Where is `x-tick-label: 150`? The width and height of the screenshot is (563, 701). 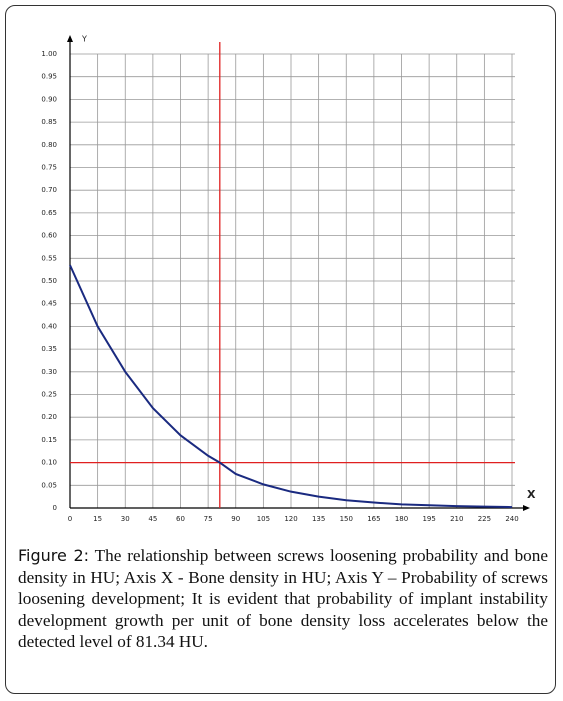
x-tick-label: 150 is located at coordinates (346, 519).